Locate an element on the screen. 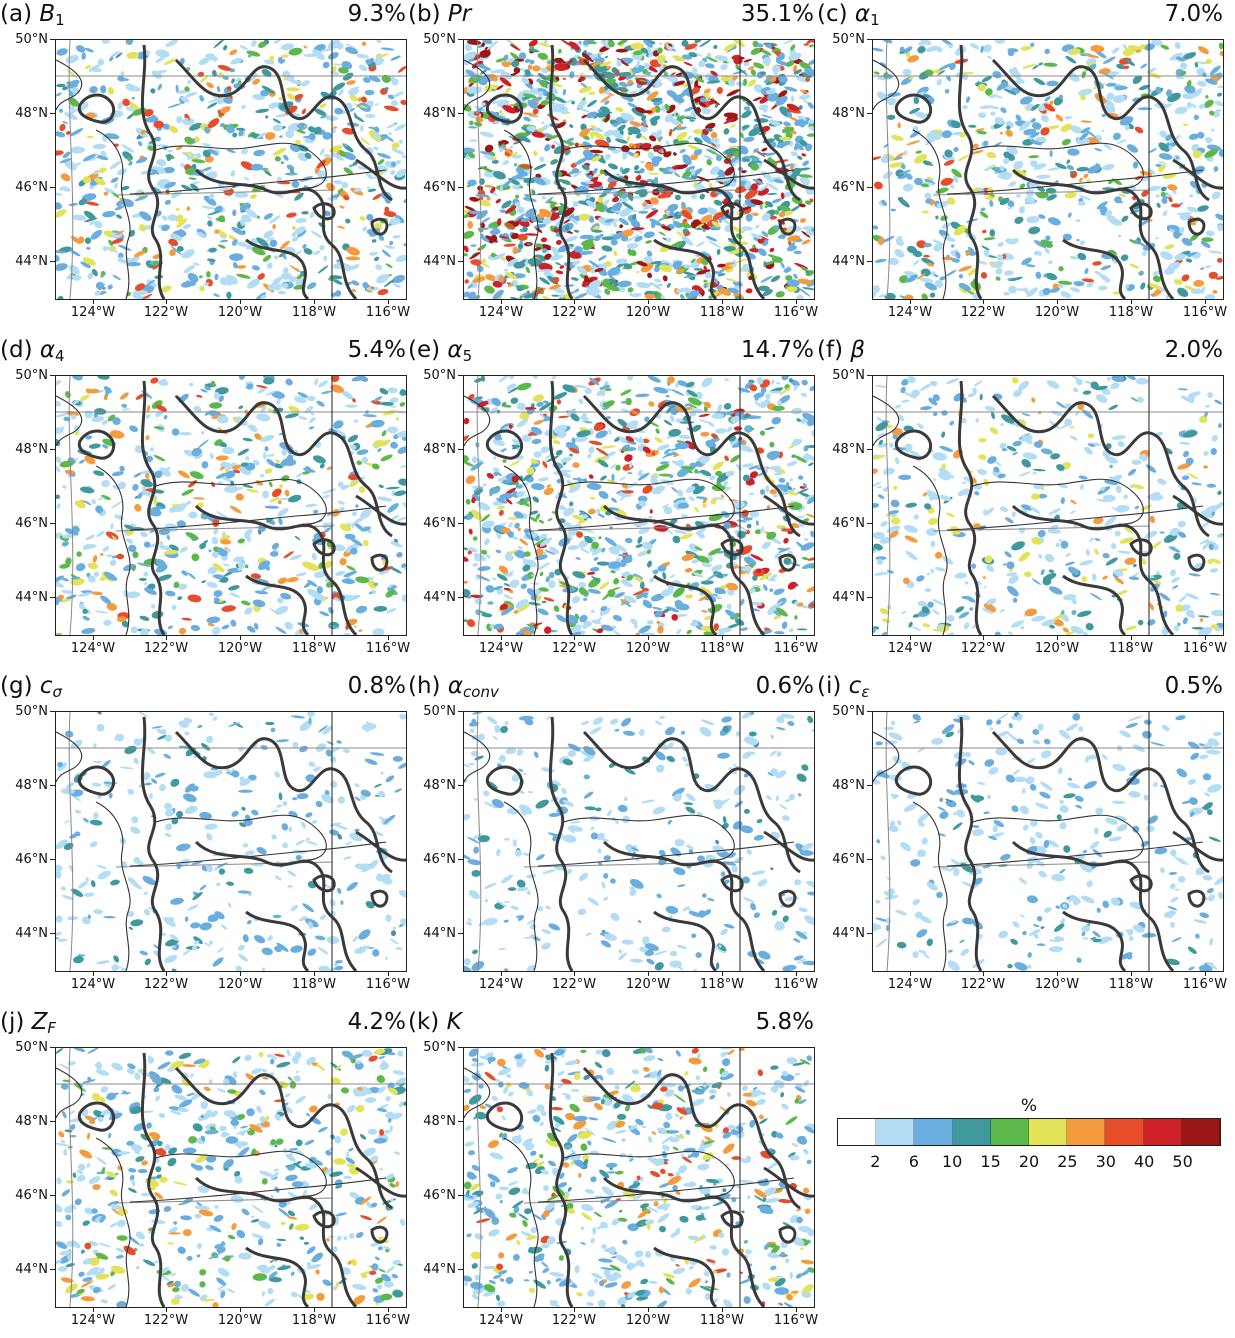 The height and width of the screenshot is (1338, 1235). colorbar-tick-label: 6 is located at coordinates (914, 1161).